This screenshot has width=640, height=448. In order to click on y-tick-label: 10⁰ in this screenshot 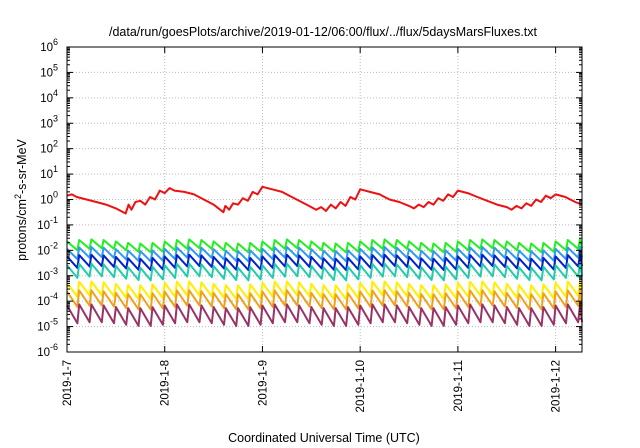, I will do `click(49, 198)`.